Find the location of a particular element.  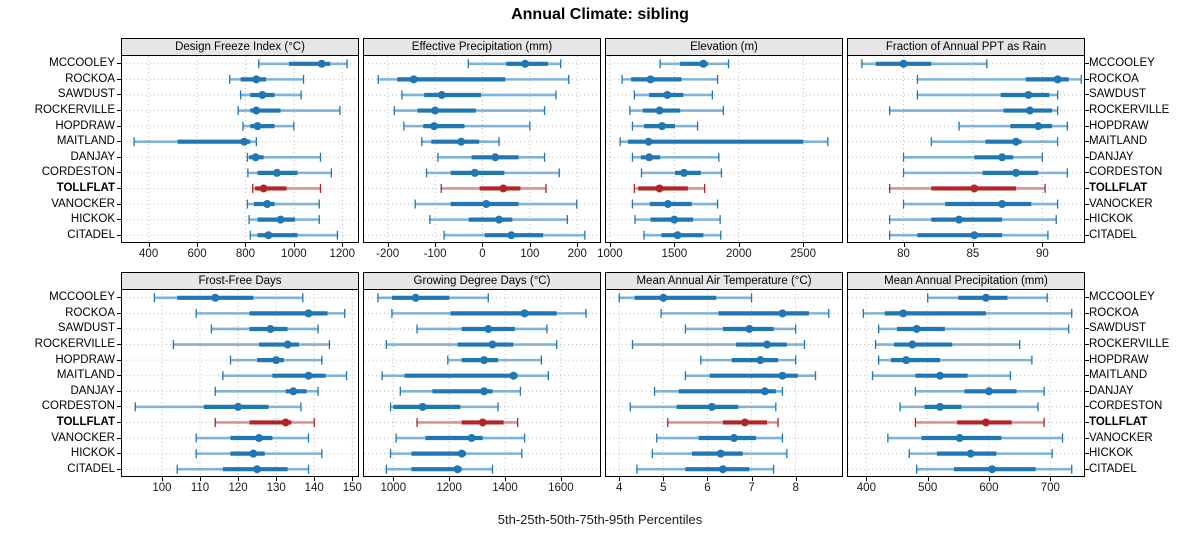

site-label-right-hopdraw: HOPDRAW is located at coordinates (1119, 359).